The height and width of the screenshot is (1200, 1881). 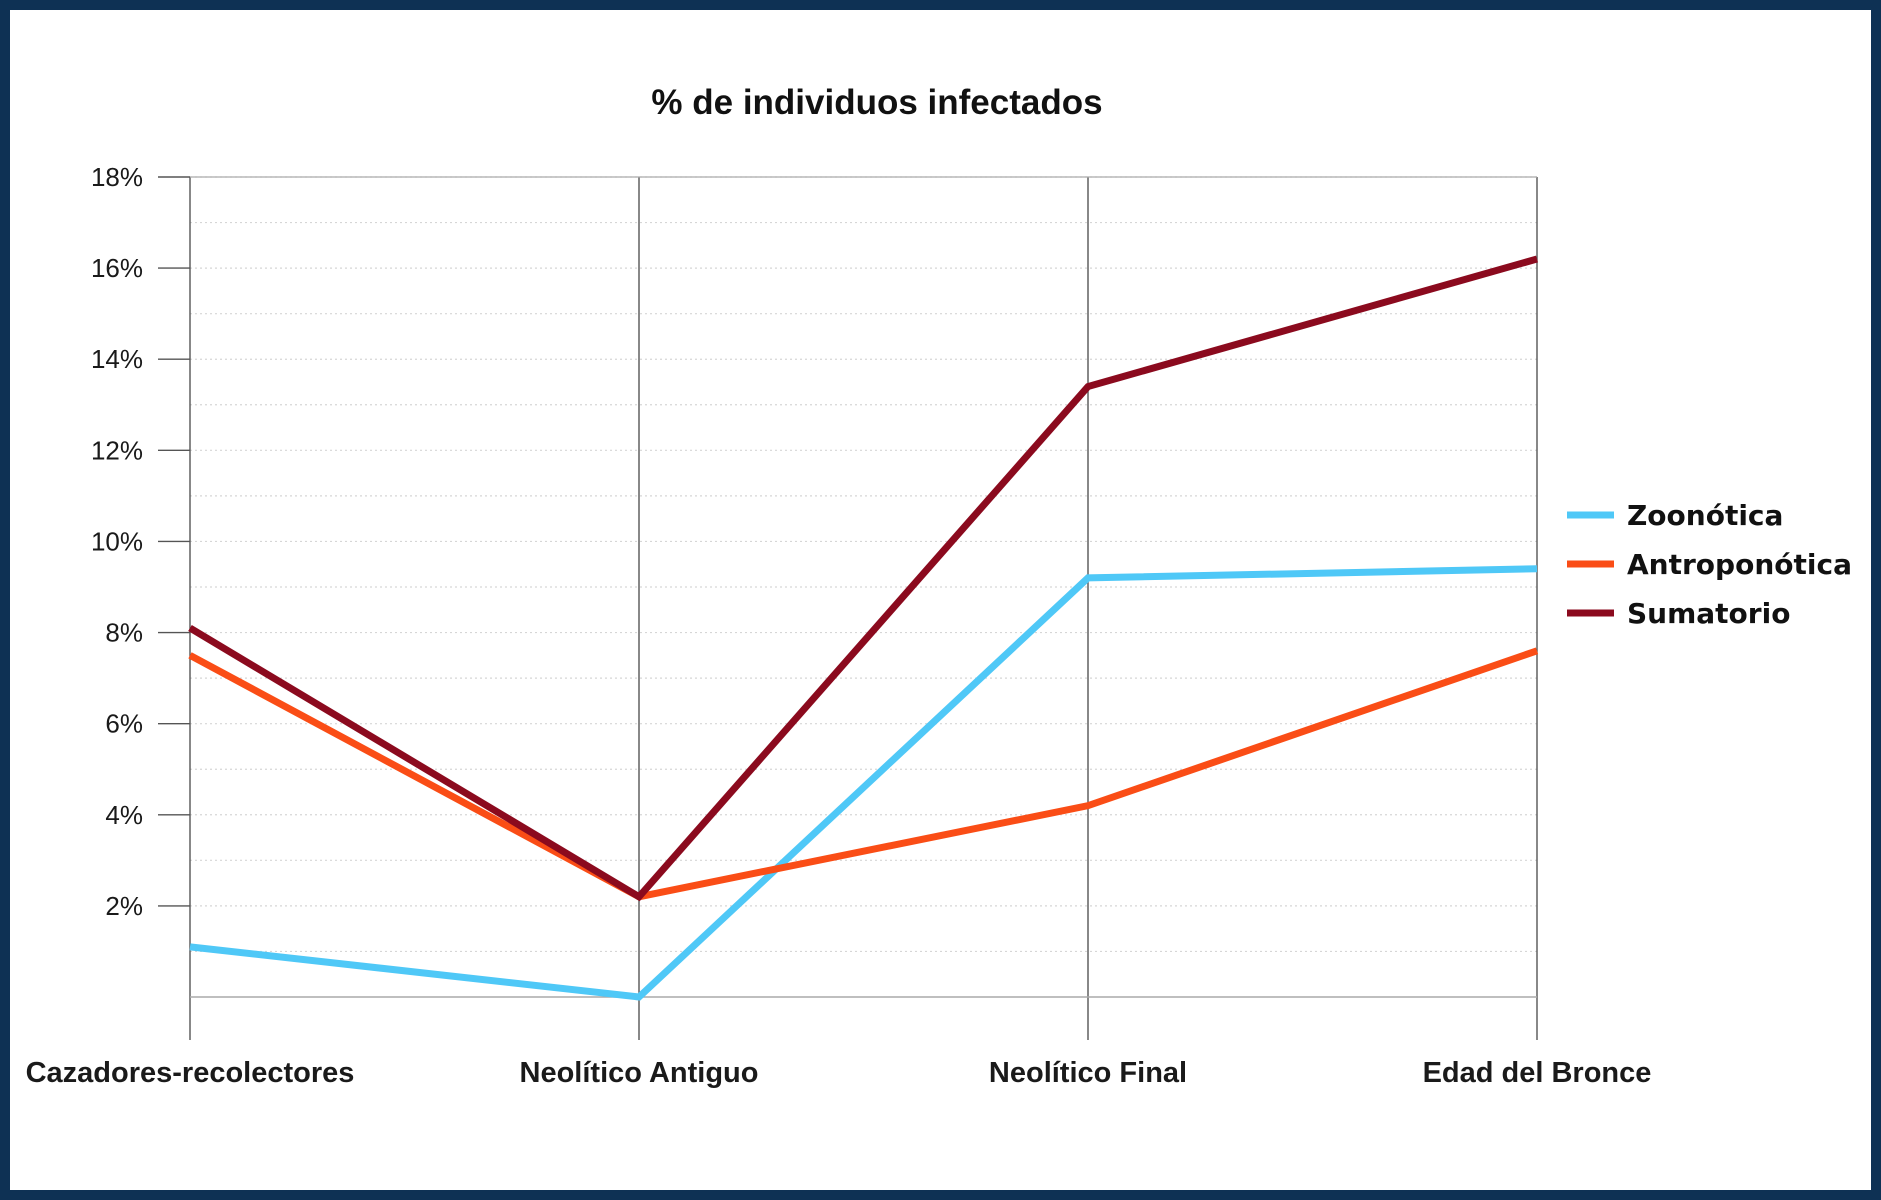 What do you see at coordinates (117, 268) in the screenshot?
I see `y-tick-label: 16%` at bounding box center [117, 268].